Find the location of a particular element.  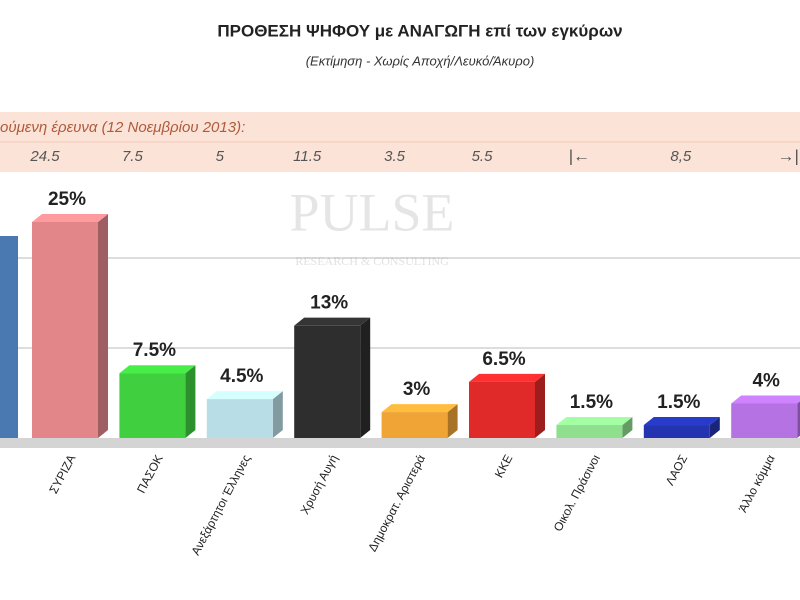

previous-combined: 8,5 is located at coordinates (681, 156).